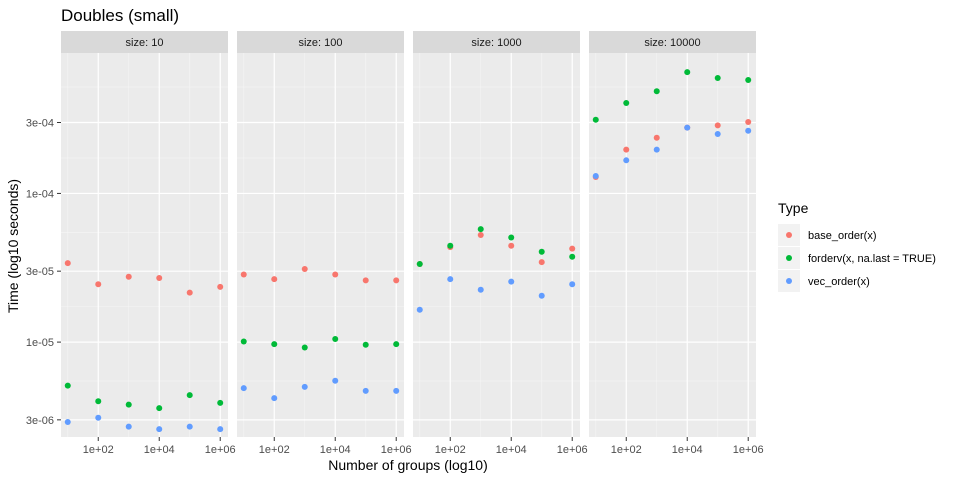 The height and width of the screenshot is (480, 960). Describe the element at coordinates (842, 236) in the screenshot. I see `legend-label: base_order(x)` at that location.